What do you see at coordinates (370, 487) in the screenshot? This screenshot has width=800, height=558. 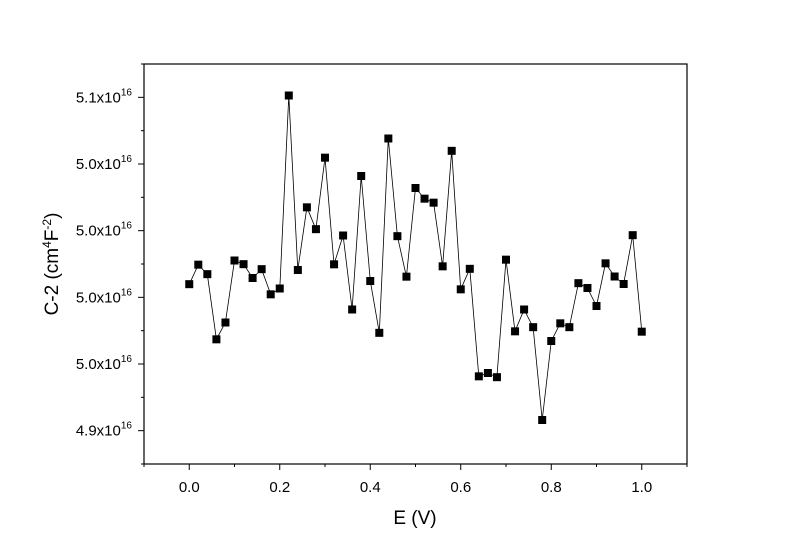 I see `x-tick-label: 0.4` at bounding box center [370, 487].